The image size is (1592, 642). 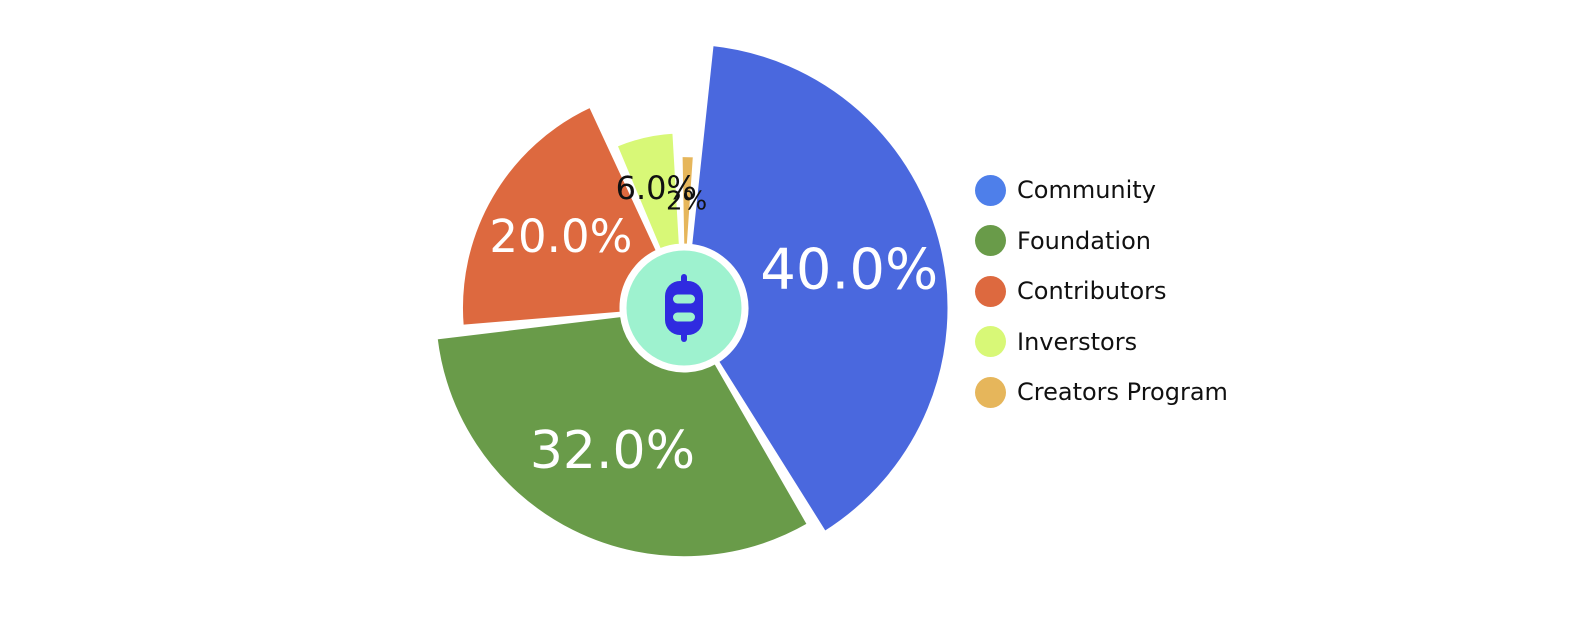 I want to click on pie-slice-creators-program, so click(x=687, y=200).